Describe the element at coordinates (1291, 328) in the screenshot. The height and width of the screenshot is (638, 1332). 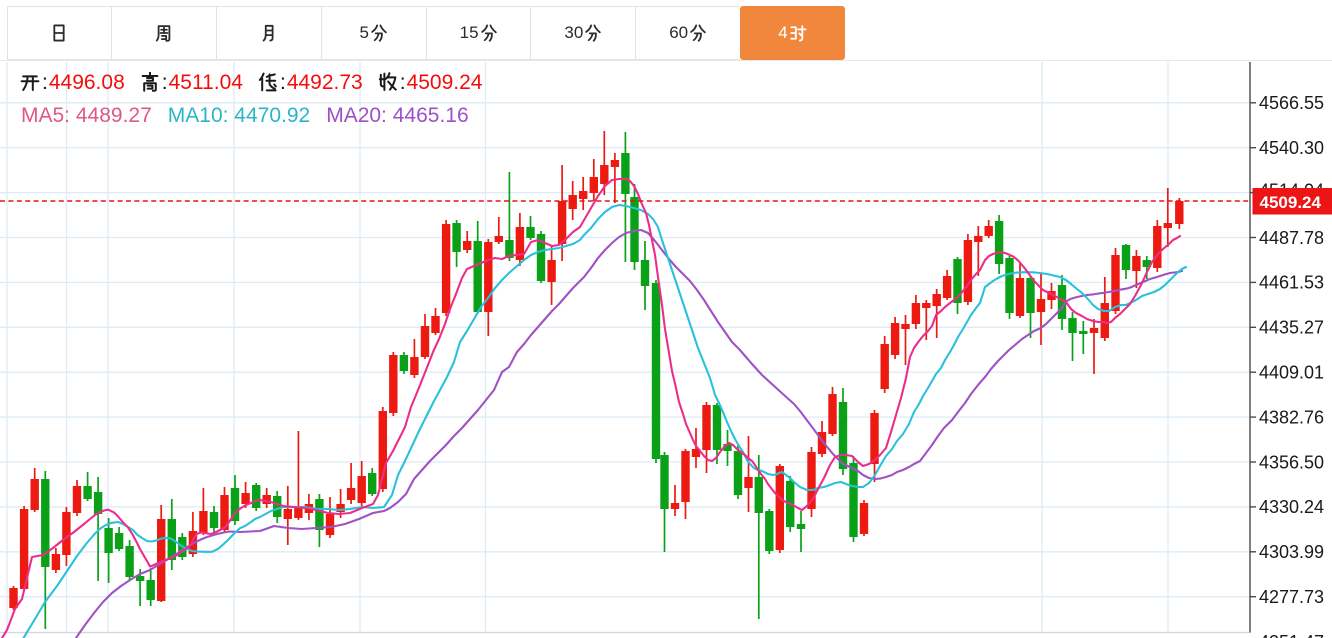
I see `svg-text: 4435.27` at that location.